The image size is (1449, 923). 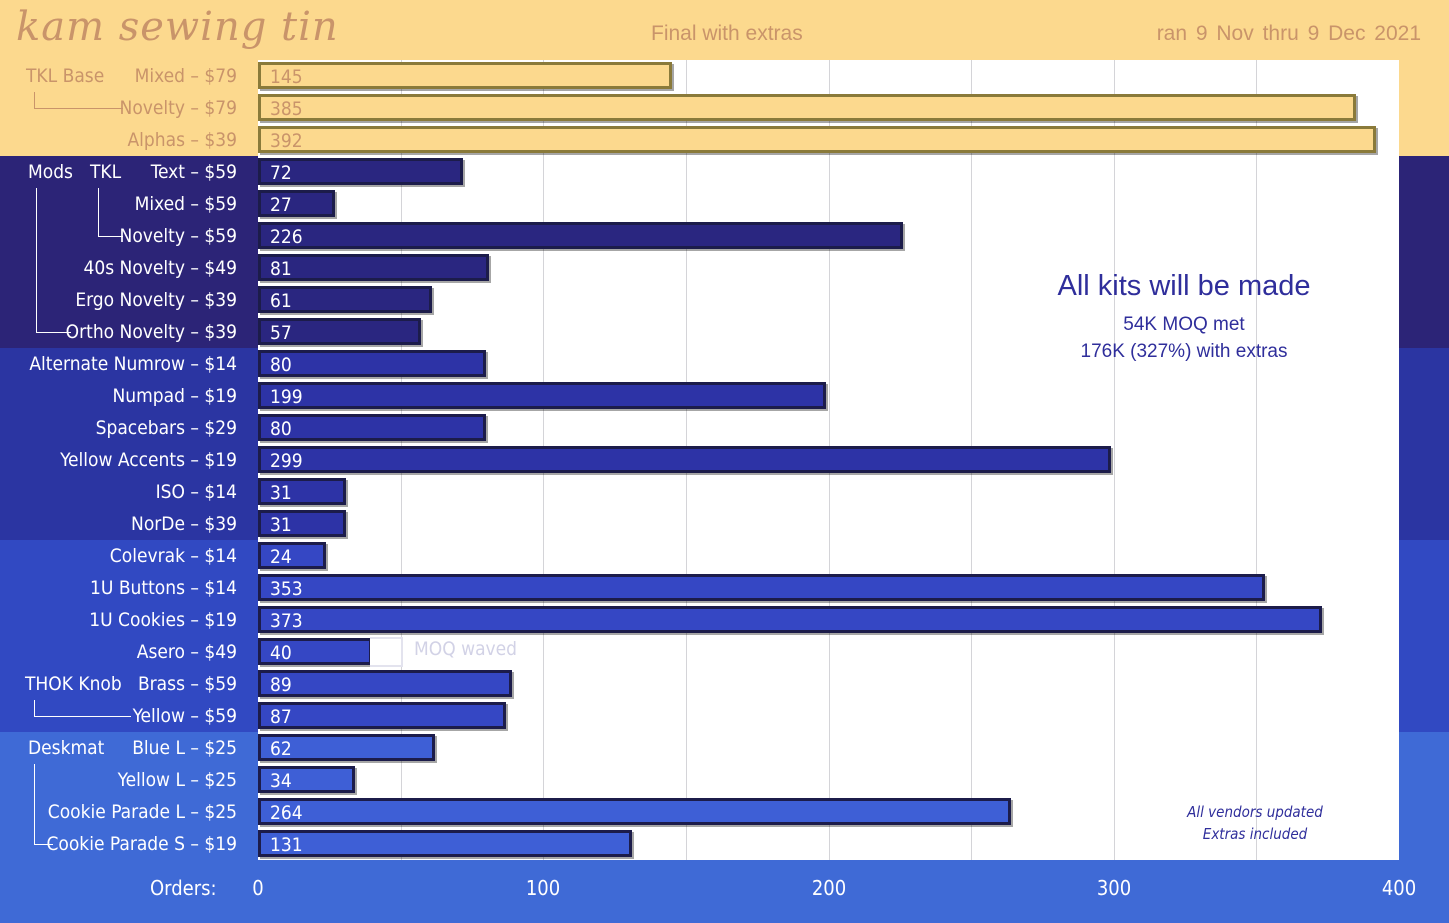 I want to click on category-label: Ergo Novelty – $39, so click(x=156, y=300).